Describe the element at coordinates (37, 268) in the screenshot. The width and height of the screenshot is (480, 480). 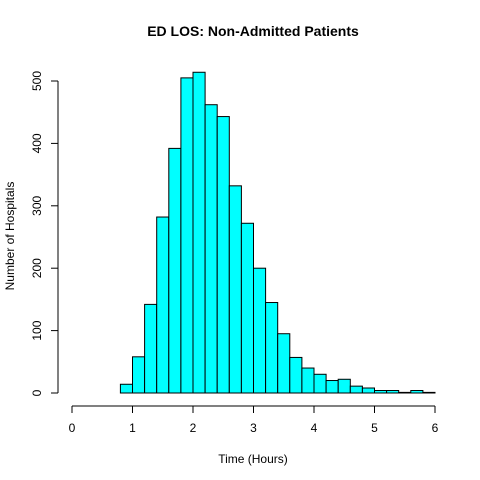
I see `y-tick-label: 200` at that location.